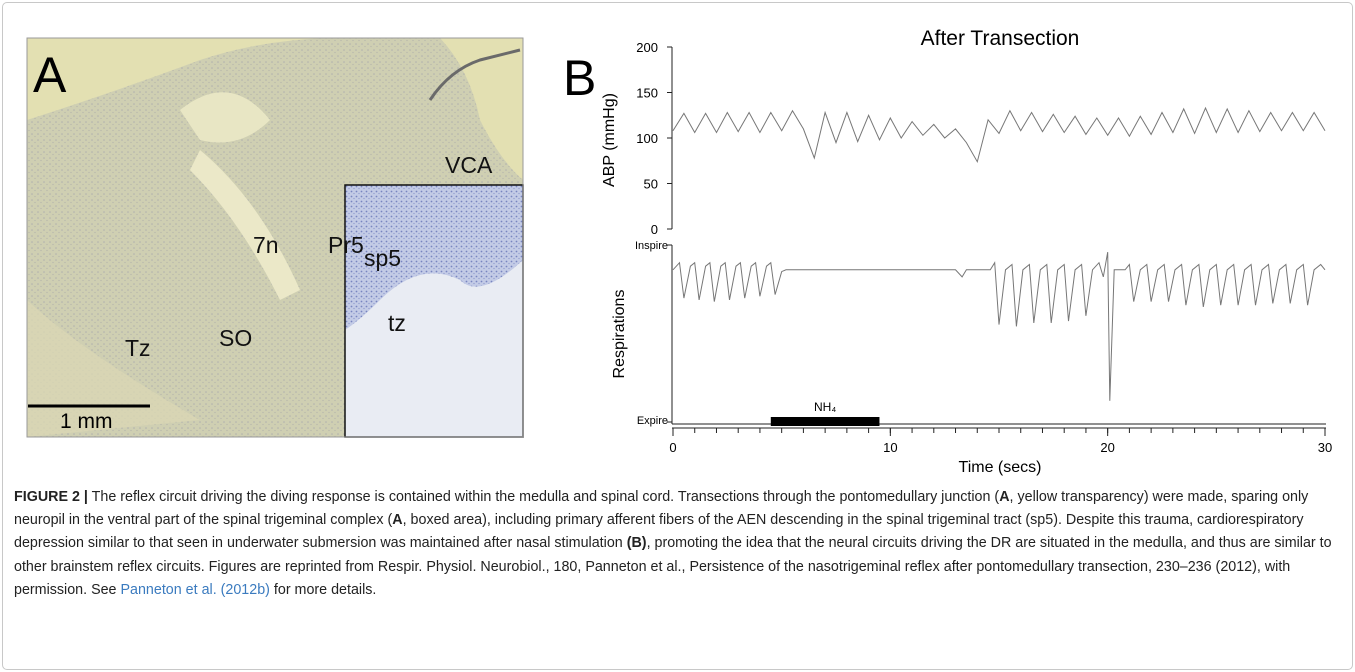  Describe the element at coordinates (825, 407) in the screenshot. I see `stimulus-label: NH₄` at that location.